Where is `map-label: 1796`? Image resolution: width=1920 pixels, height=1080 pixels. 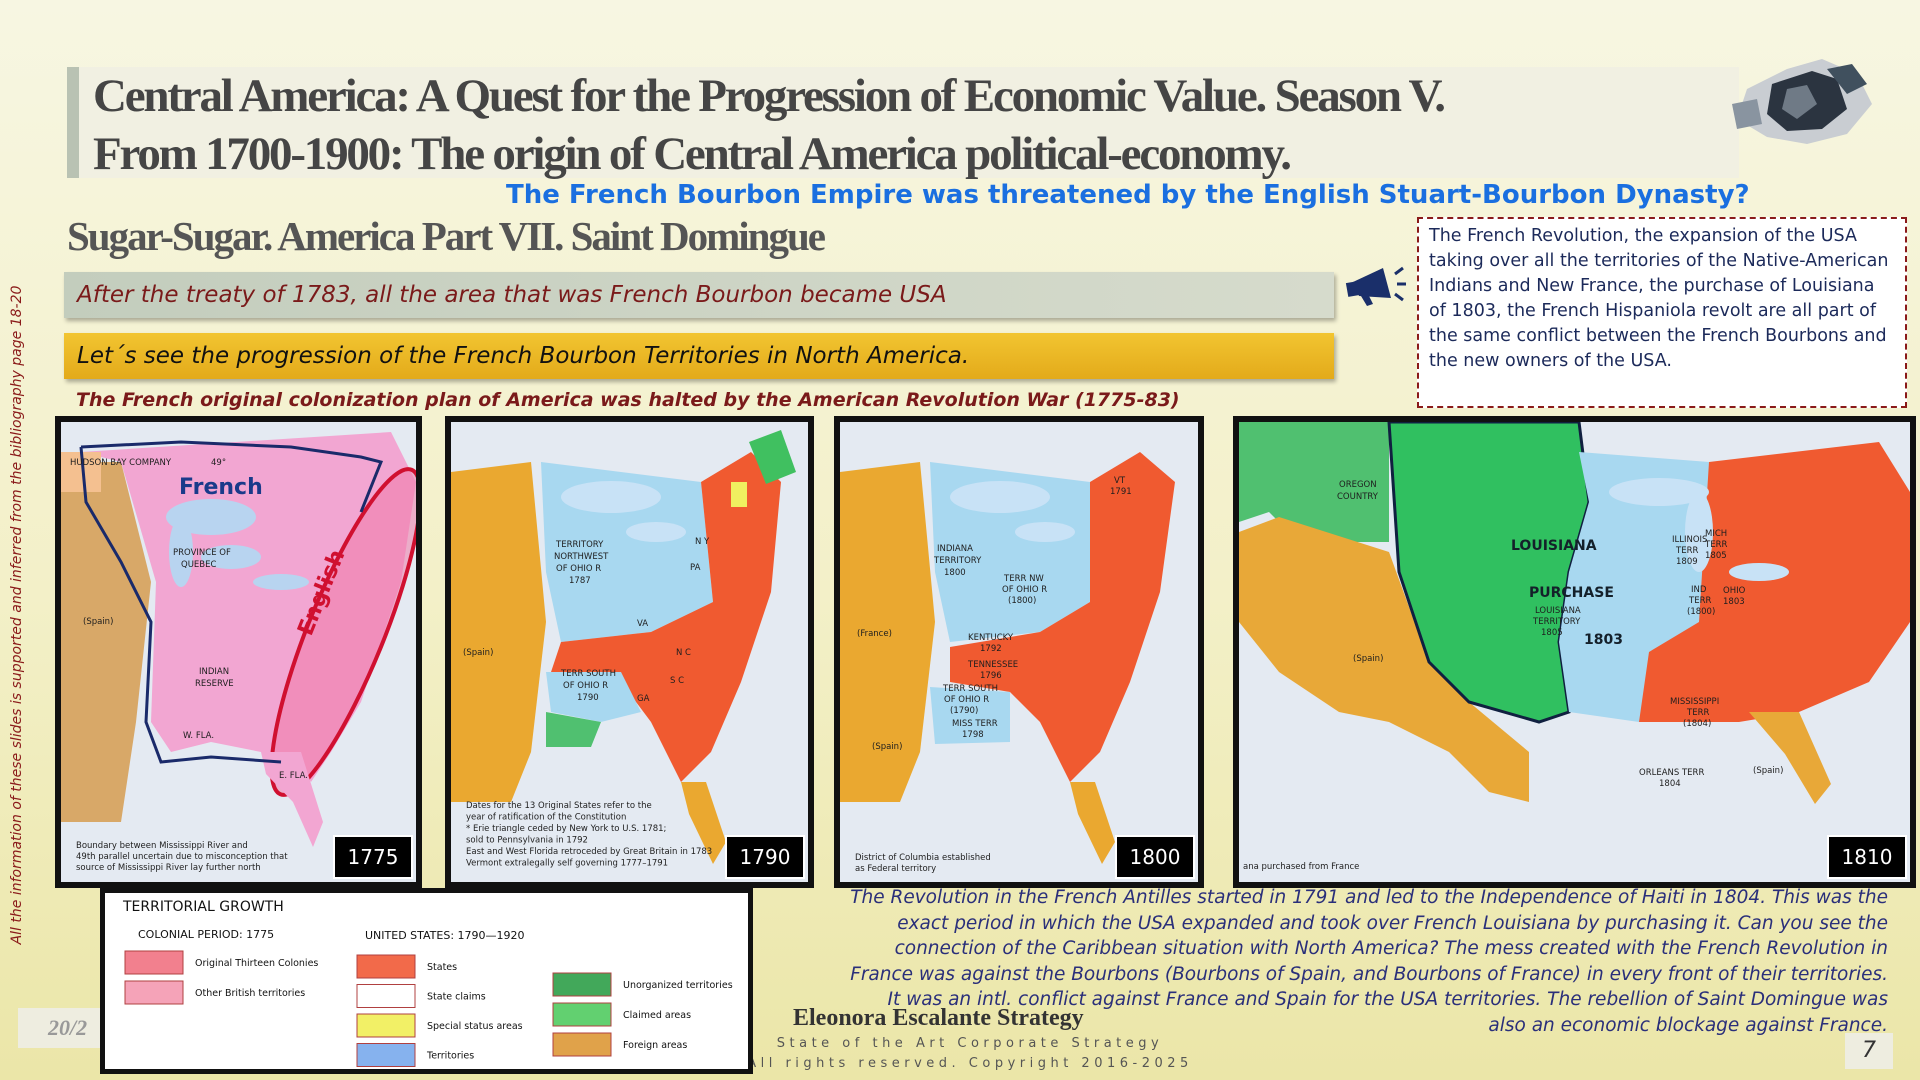 map-label: 1796 is located at coordinates (991, 676).